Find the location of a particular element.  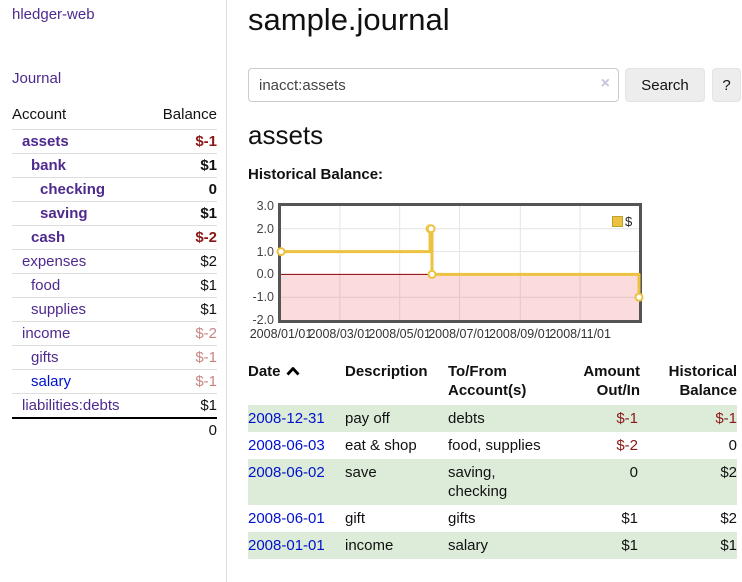

transaction-description: pay off is located at coordinates (367, 418).